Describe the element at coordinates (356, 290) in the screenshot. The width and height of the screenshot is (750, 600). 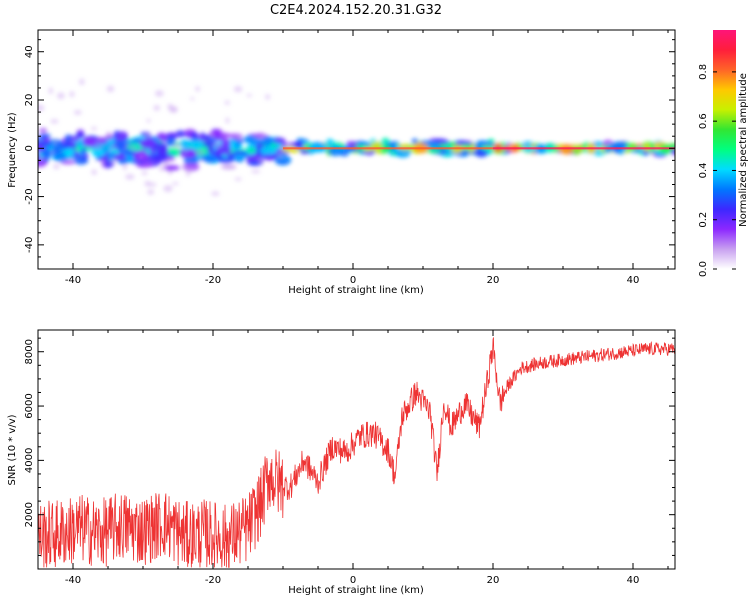
I see `spectrogram-x-label: Height of straight line (km)` at that location.